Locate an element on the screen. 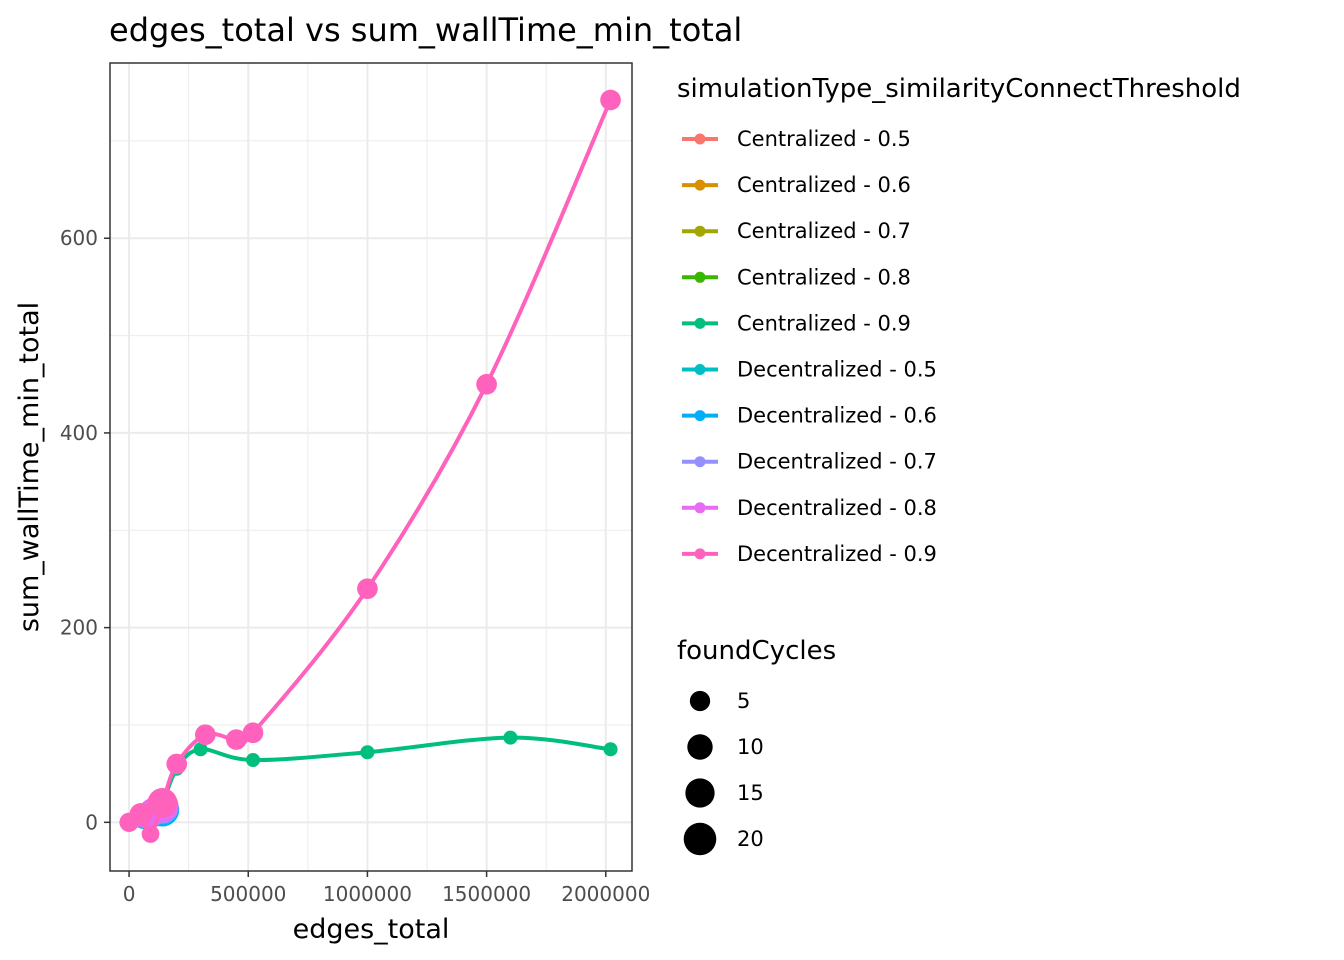  legend-label: Decentralized - 0.9 is located at coordinates (837, 554).